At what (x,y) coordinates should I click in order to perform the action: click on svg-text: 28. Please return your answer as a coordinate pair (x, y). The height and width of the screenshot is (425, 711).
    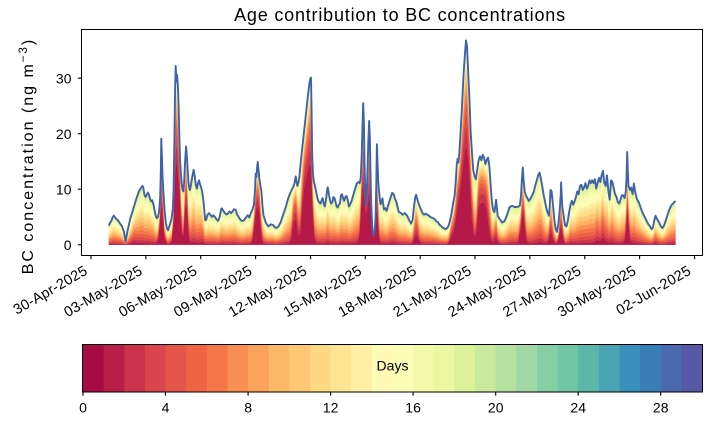
    Looking at the image, I should click on (661, 407).